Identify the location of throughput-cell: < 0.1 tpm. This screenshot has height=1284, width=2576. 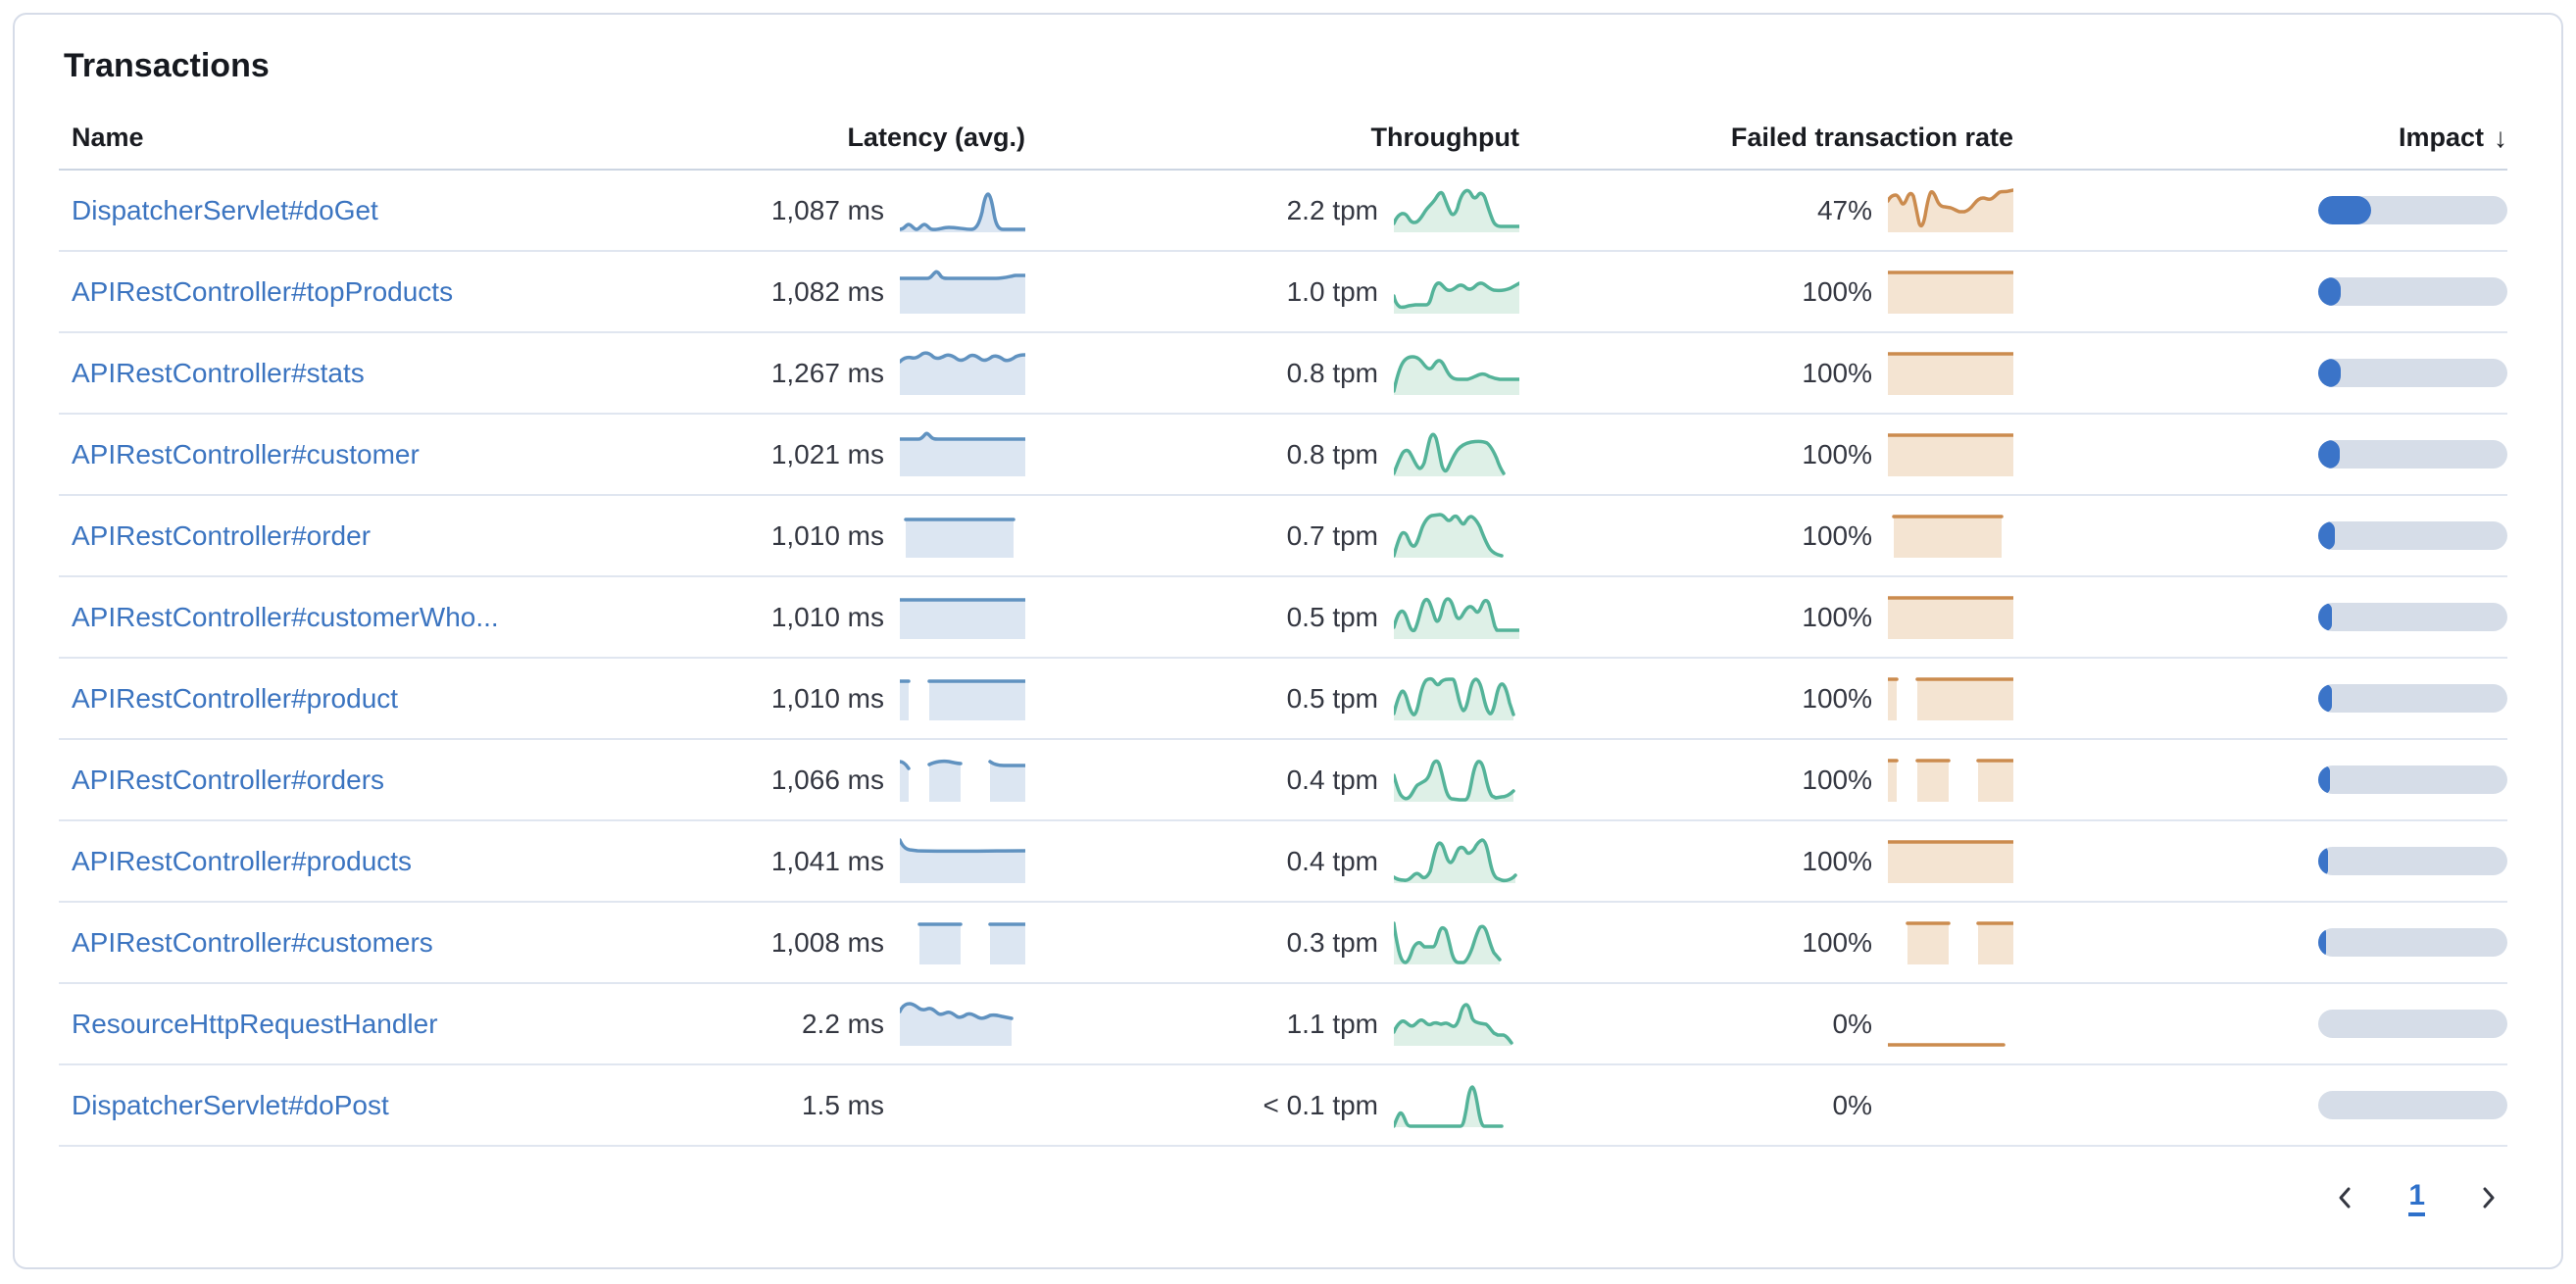
(1272, 1105).